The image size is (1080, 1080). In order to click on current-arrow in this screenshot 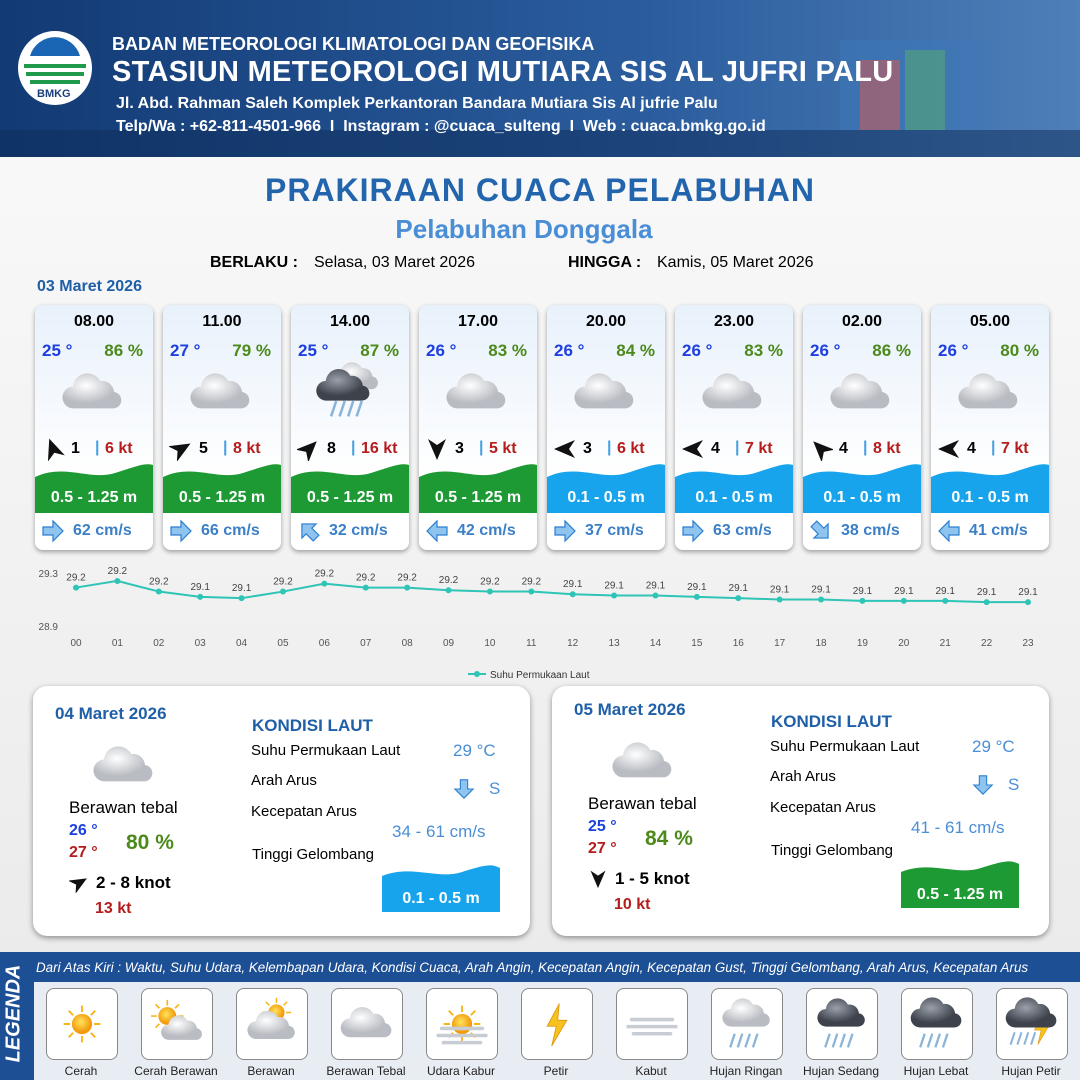, I will do `click(464, 789)`.